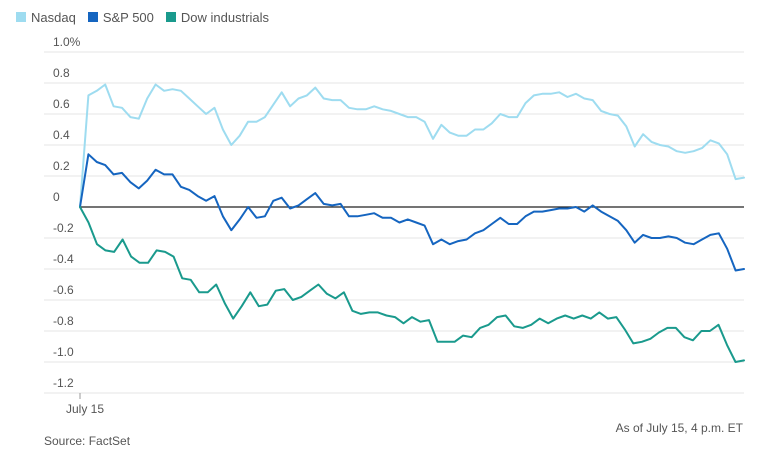 This screenshot has width=781, height=449. Describe the element at coordinates (61, 135) in the screenshot. I see `y-tick-label: 0.4` at that location.